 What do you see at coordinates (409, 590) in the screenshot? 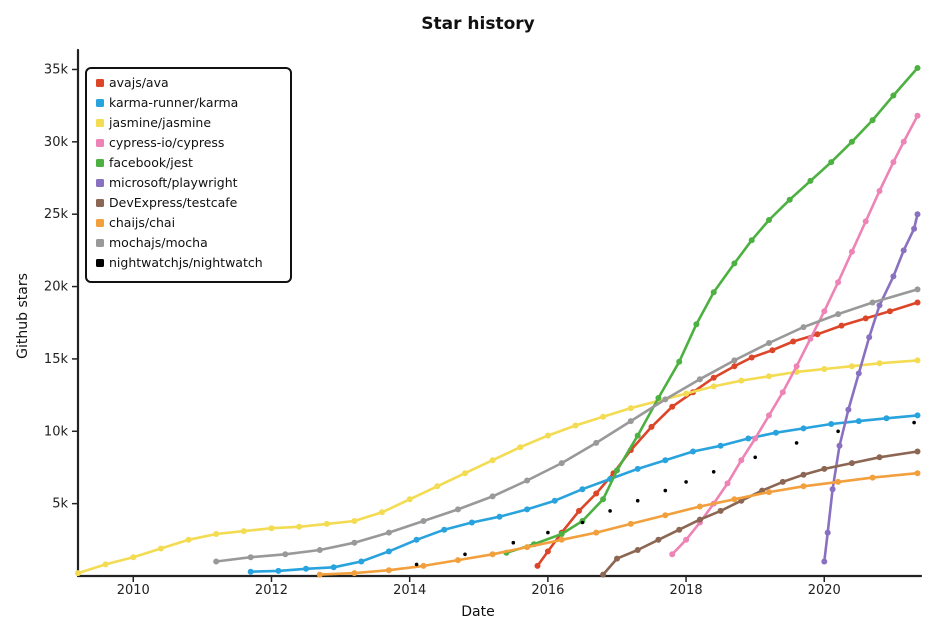
I see `x-tick-label: 2014` at bounding box center [409, 590].